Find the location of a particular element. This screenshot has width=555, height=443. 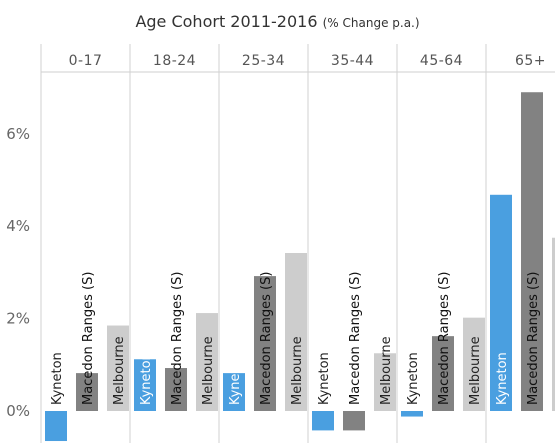

panel-header-label: 0-17 is located at coordinates (86, 61).